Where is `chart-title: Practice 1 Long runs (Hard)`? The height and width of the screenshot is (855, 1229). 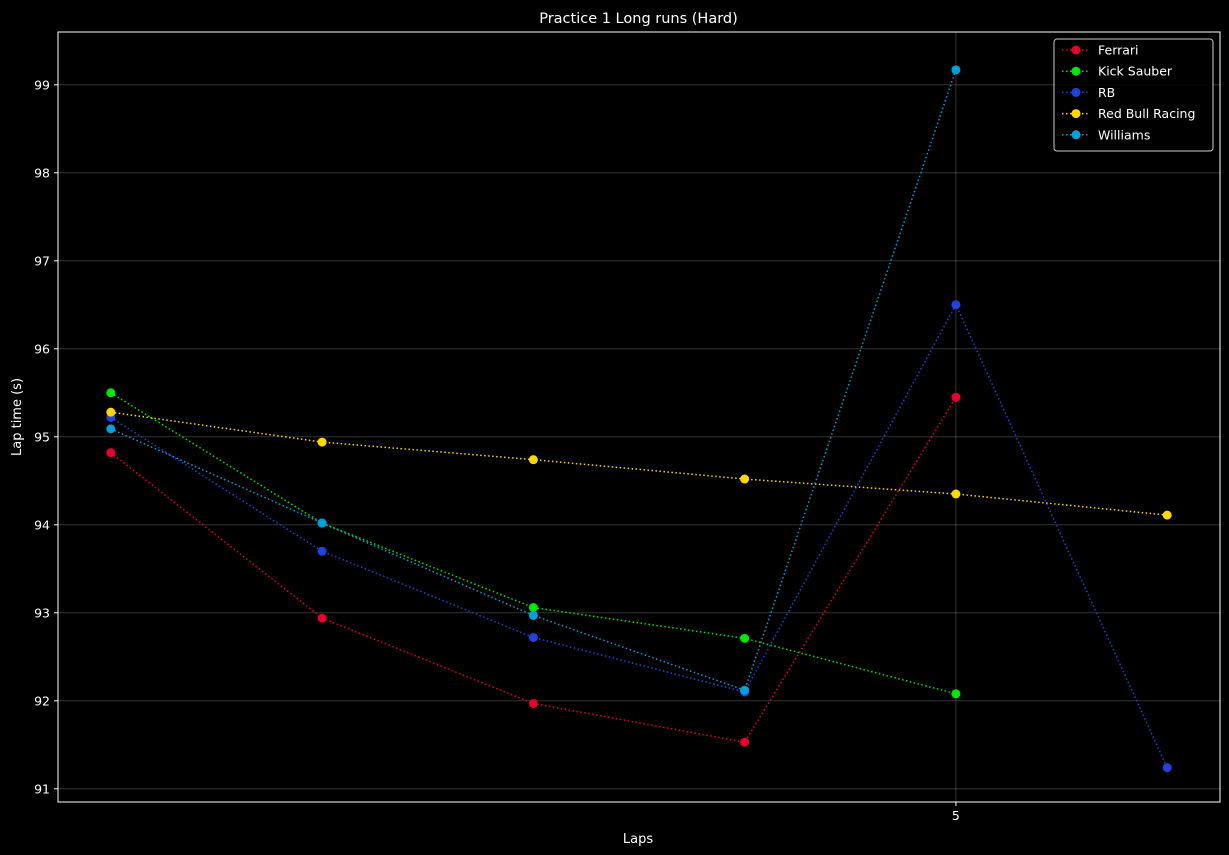 chart-title: Practice 1 Long runs (Hard) is located at coordinates (638, 19).